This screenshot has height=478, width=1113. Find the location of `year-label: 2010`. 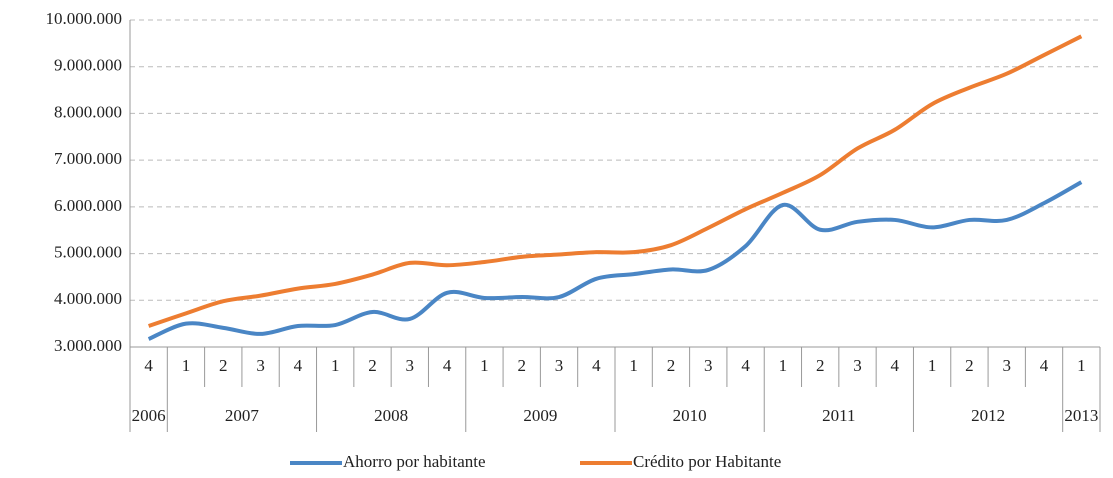

year-label: 2010 is located at coordinates (690, 415).